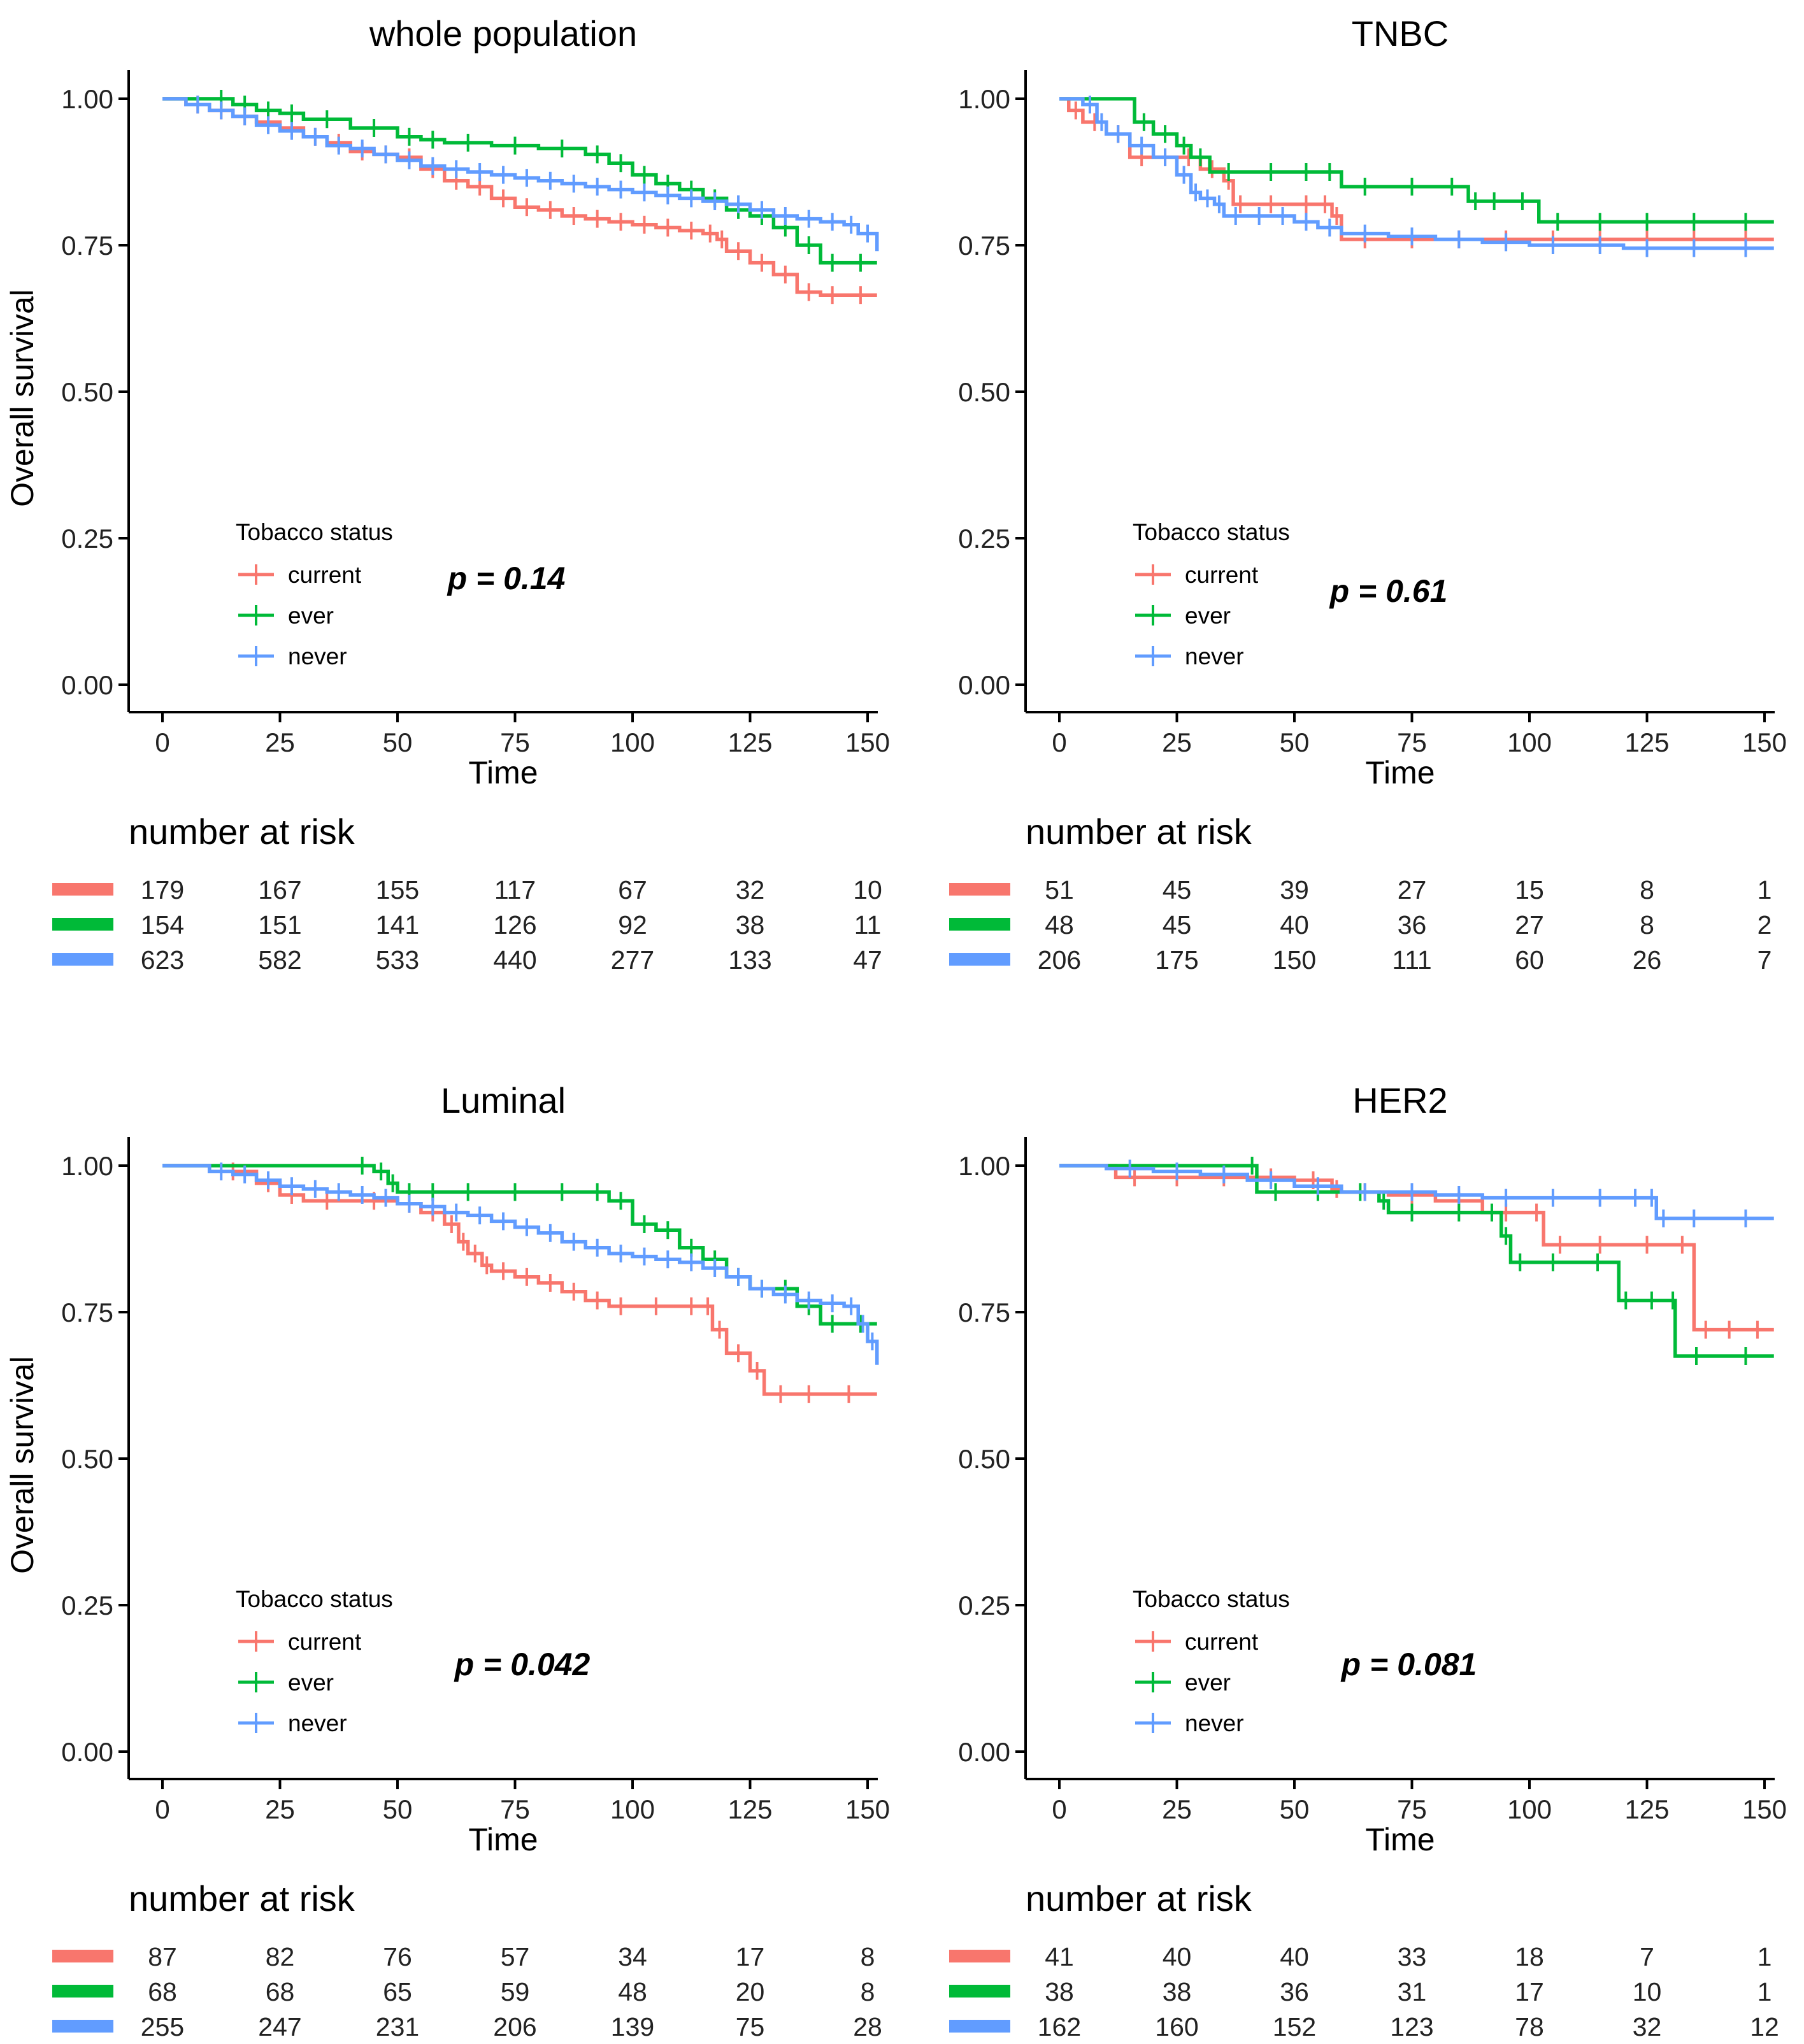 The height and width of the screenshot is (2044, 1804). I want to click on risk-count: 57, so click(515, 1956).